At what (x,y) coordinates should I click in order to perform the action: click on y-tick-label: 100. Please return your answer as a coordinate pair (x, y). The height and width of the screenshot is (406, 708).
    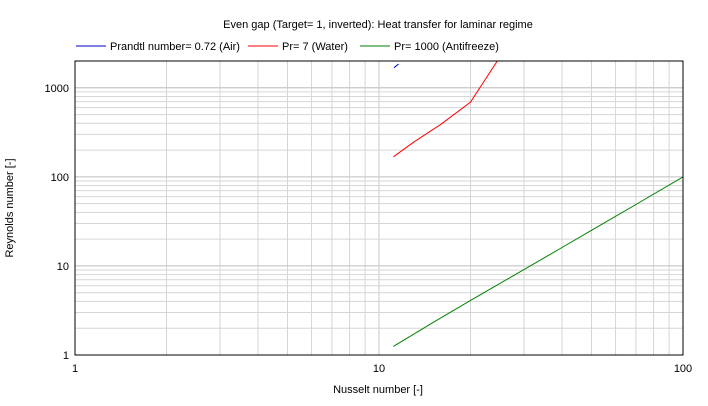
    Looking at the image, I should click on (60, 178).